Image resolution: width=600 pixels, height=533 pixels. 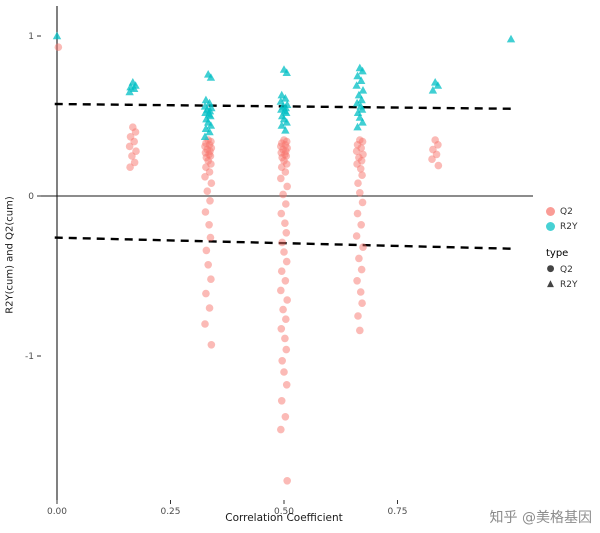 I want to click on y-tick-label: 0, so click(x=31, y=197).